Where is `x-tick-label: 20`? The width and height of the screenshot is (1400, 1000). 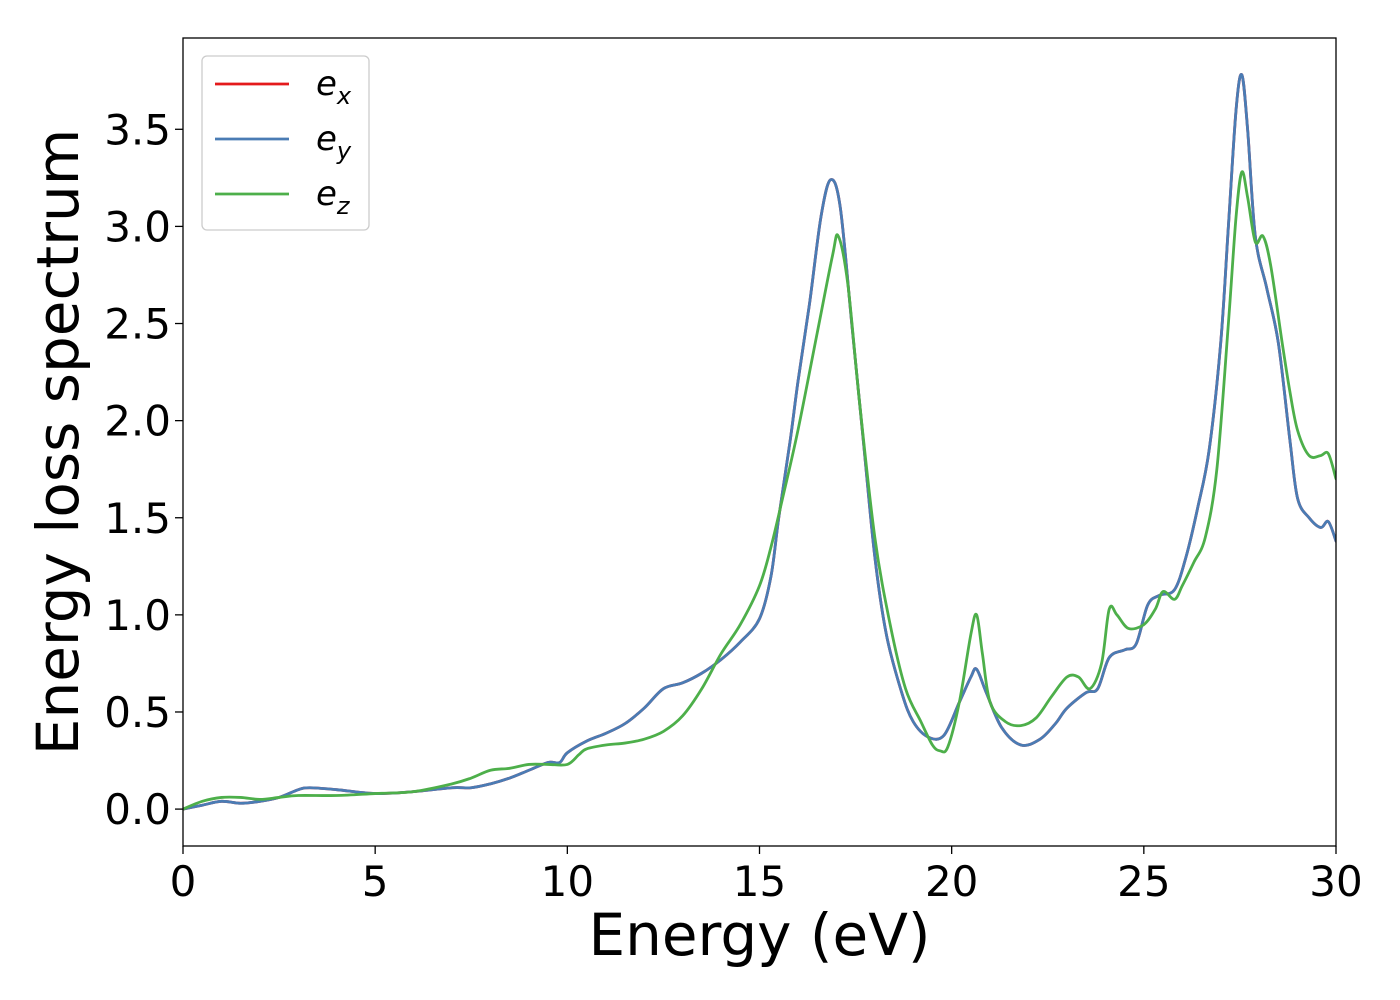 x-tick-label: 20 is located at coordinates (951, 881).